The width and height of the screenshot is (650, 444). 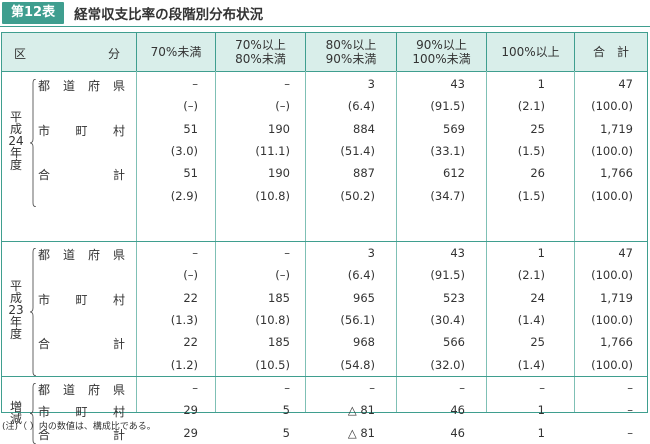 I want to click on row-label-char: 市, so click(x=44, y=299).